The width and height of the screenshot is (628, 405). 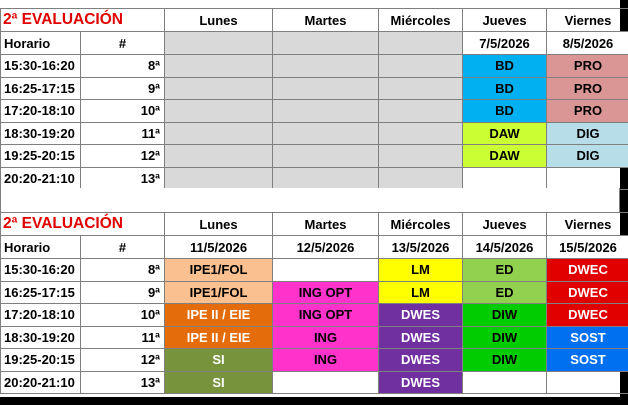 I want to click on table-row: 19:25-20:15 12ª DAW DIG, so click(x=314, y=156).